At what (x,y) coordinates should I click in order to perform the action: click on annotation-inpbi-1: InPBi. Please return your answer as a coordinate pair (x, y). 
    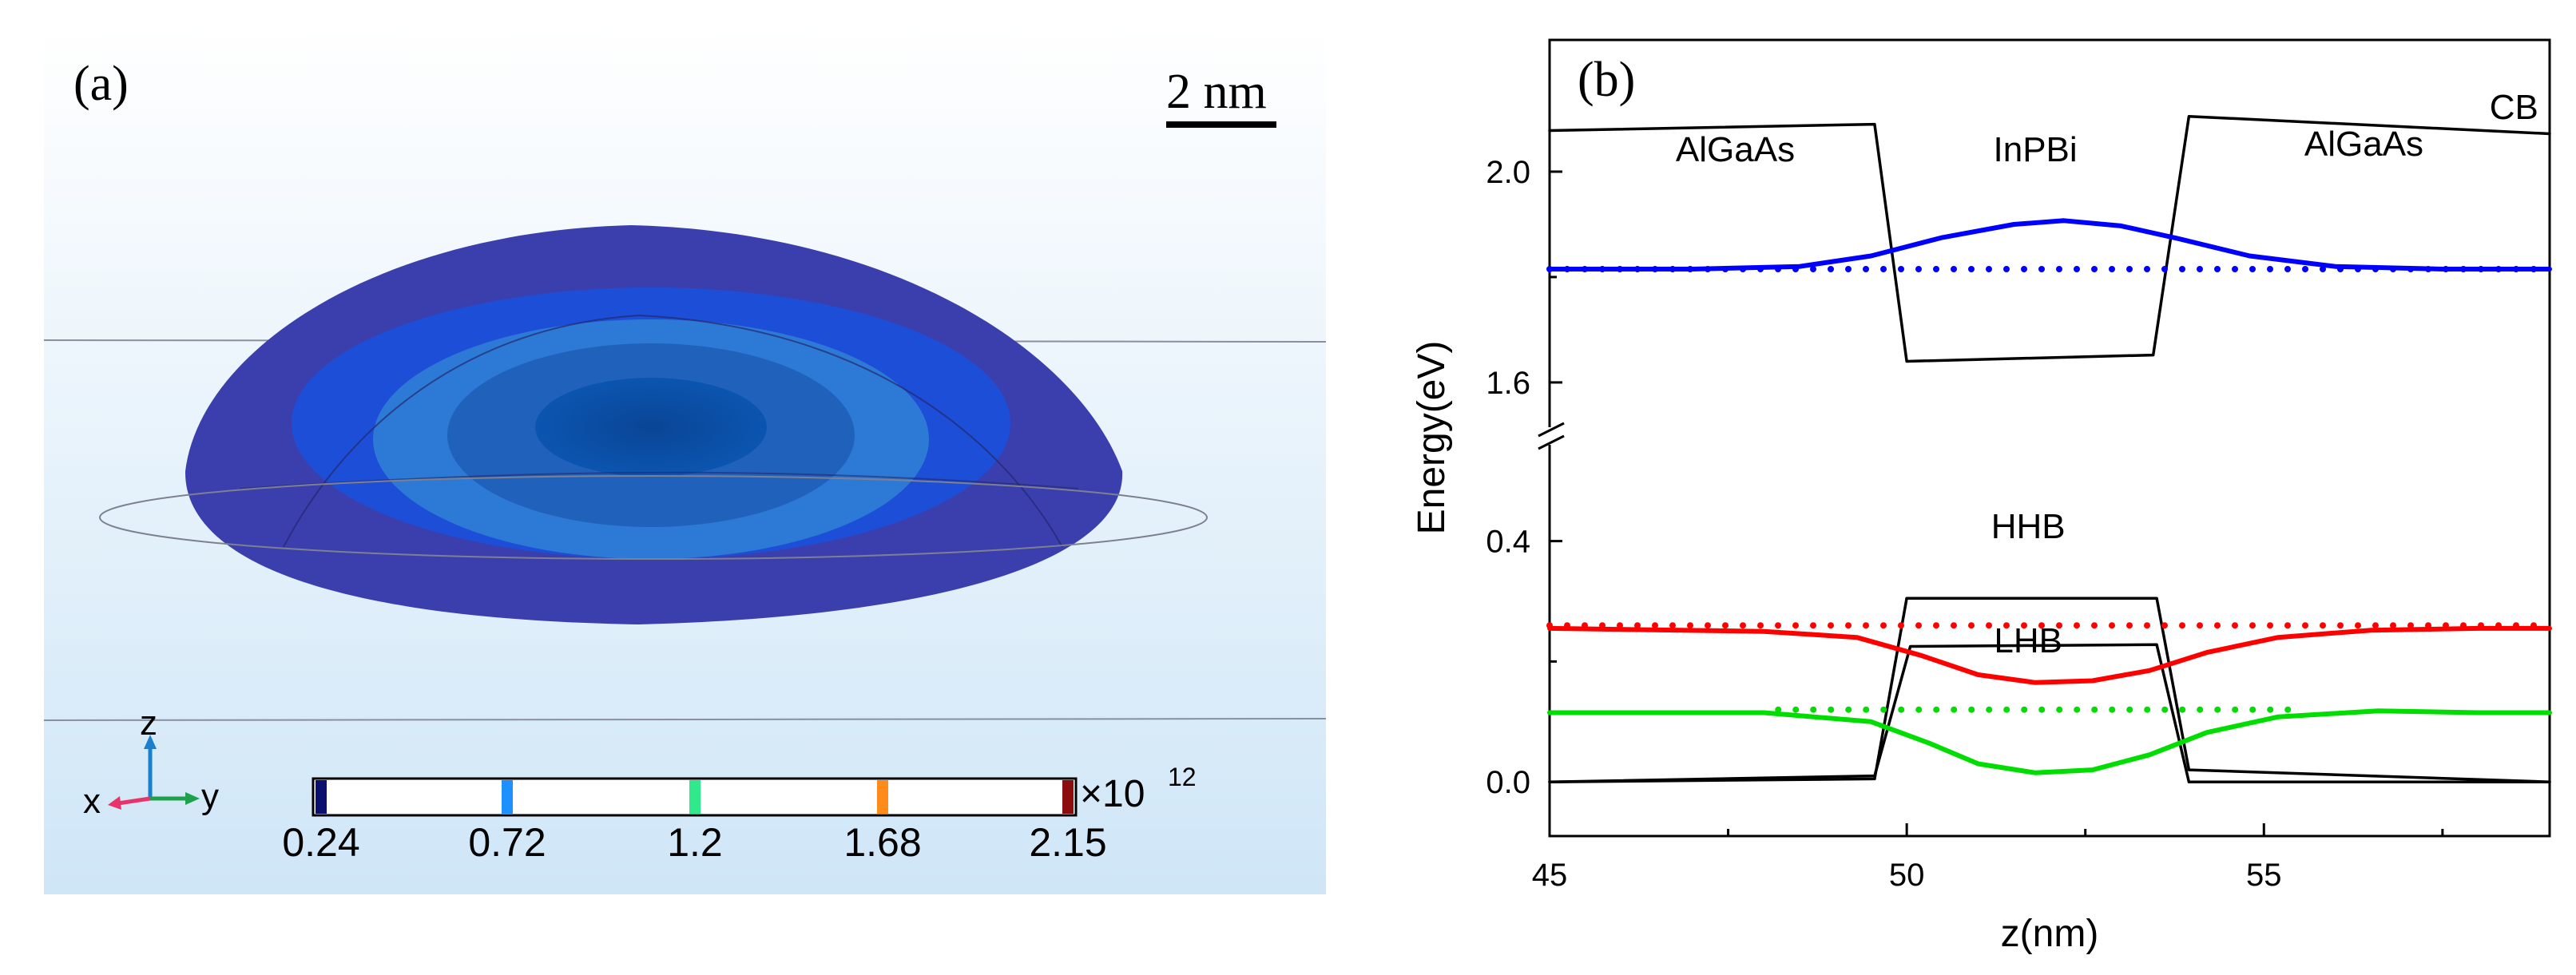
    Looking at the image, I should click on (2036, 149).